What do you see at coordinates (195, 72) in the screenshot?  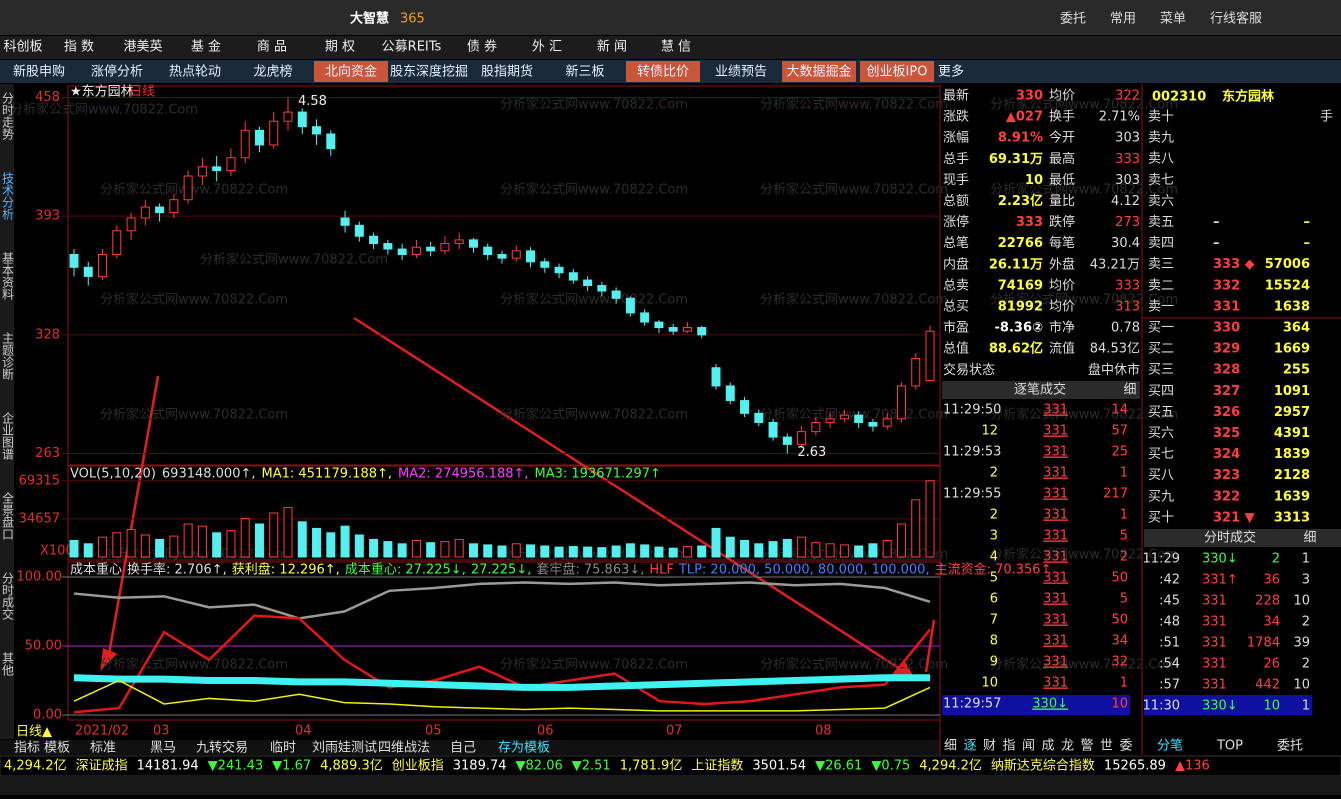 I see `nav-tab: 热点轮动` at bounding box center [195, 72].